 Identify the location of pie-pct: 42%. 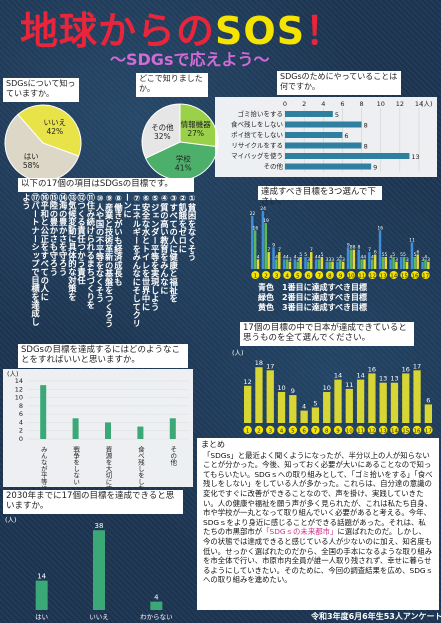
(54, 131).